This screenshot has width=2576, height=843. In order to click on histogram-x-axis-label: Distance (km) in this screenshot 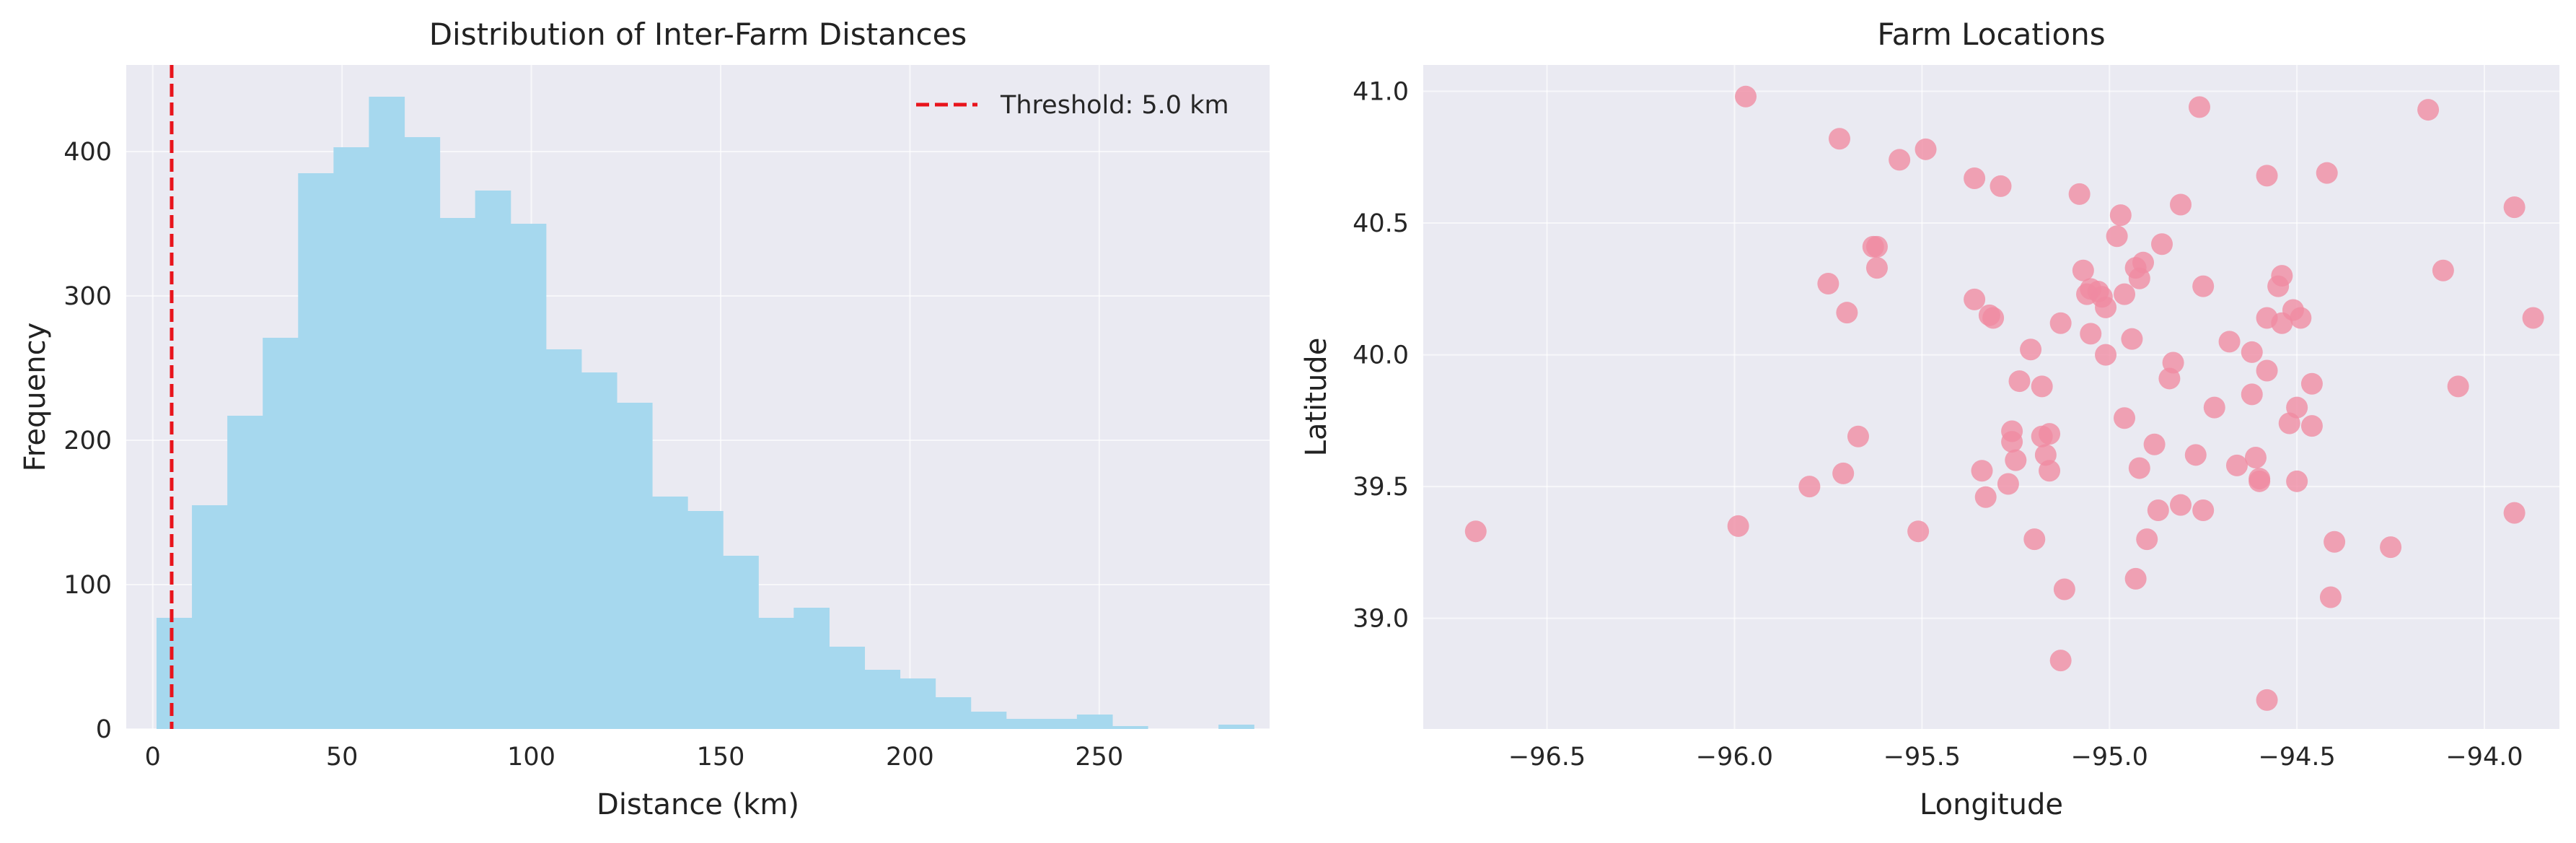, I will do `click(698, 804)`.